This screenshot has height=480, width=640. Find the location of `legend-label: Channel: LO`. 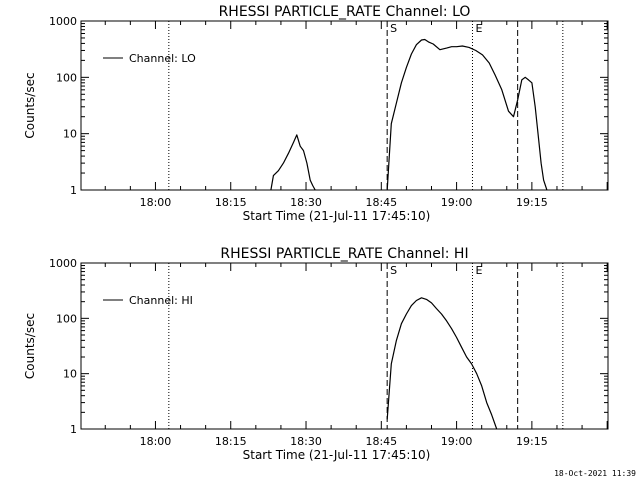

legend-label: Channel: LO is located at coordinates (162, 58).